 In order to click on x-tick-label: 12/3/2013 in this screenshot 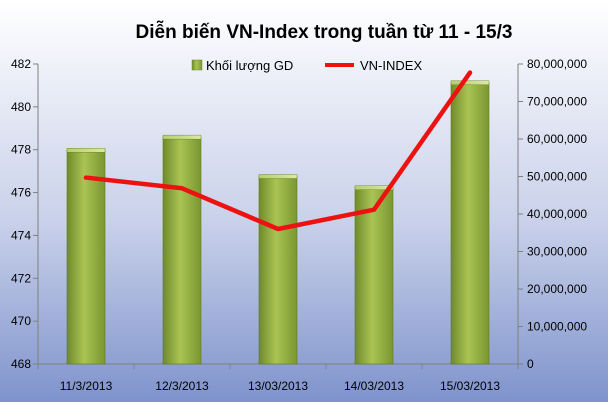, I will do `click(182, 386)`.